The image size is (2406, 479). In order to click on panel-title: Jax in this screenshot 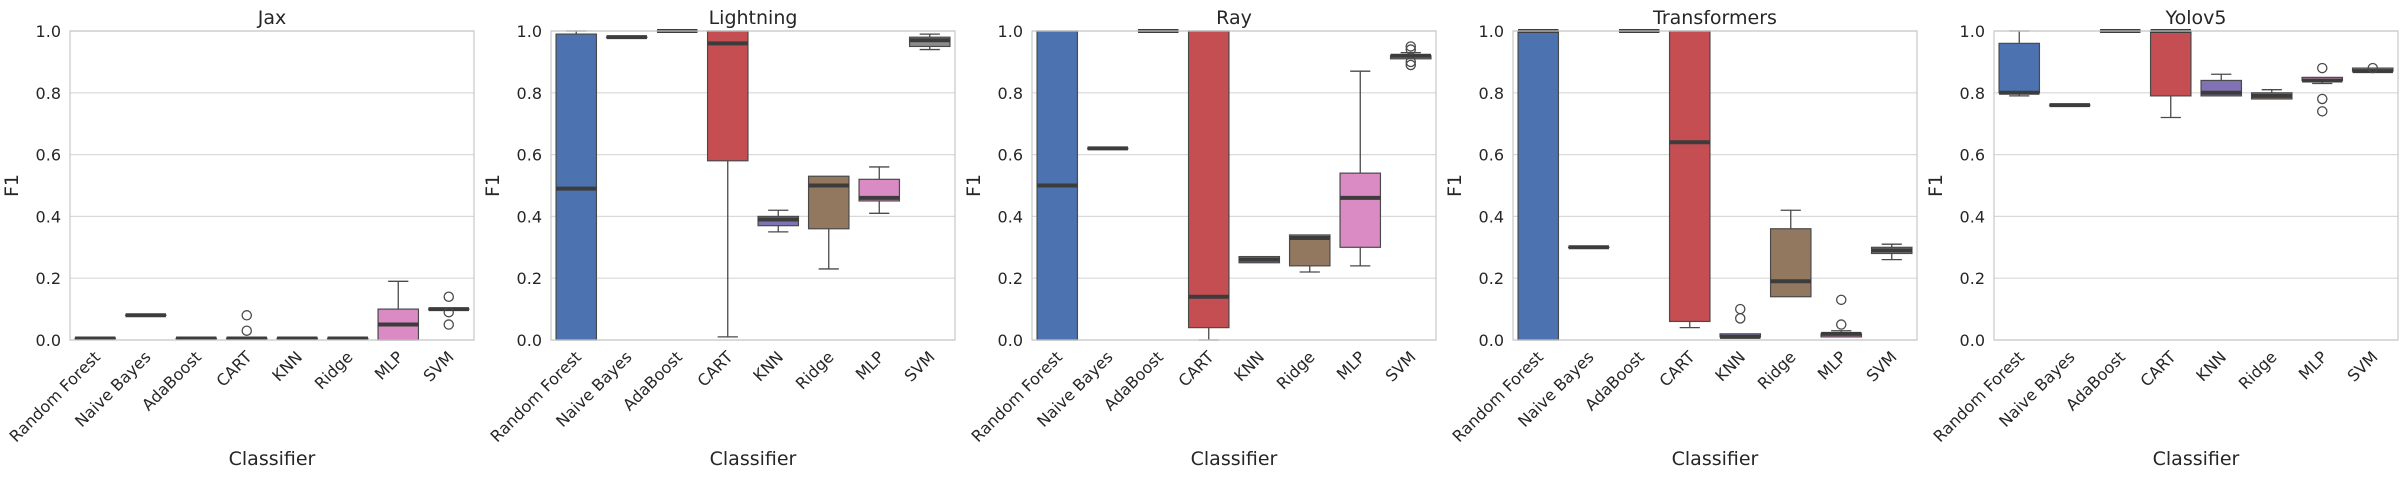, I will do `click(272, 18)`.